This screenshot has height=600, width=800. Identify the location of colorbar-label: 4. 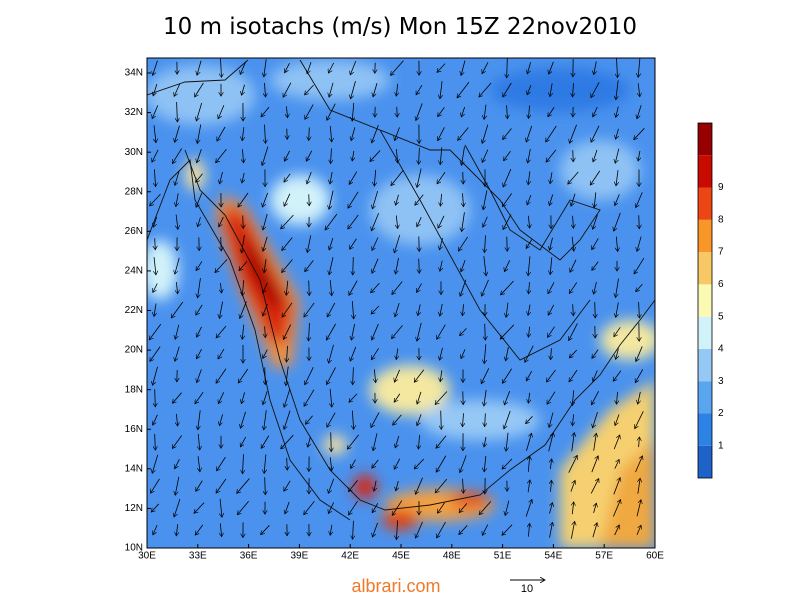
(721, 349).